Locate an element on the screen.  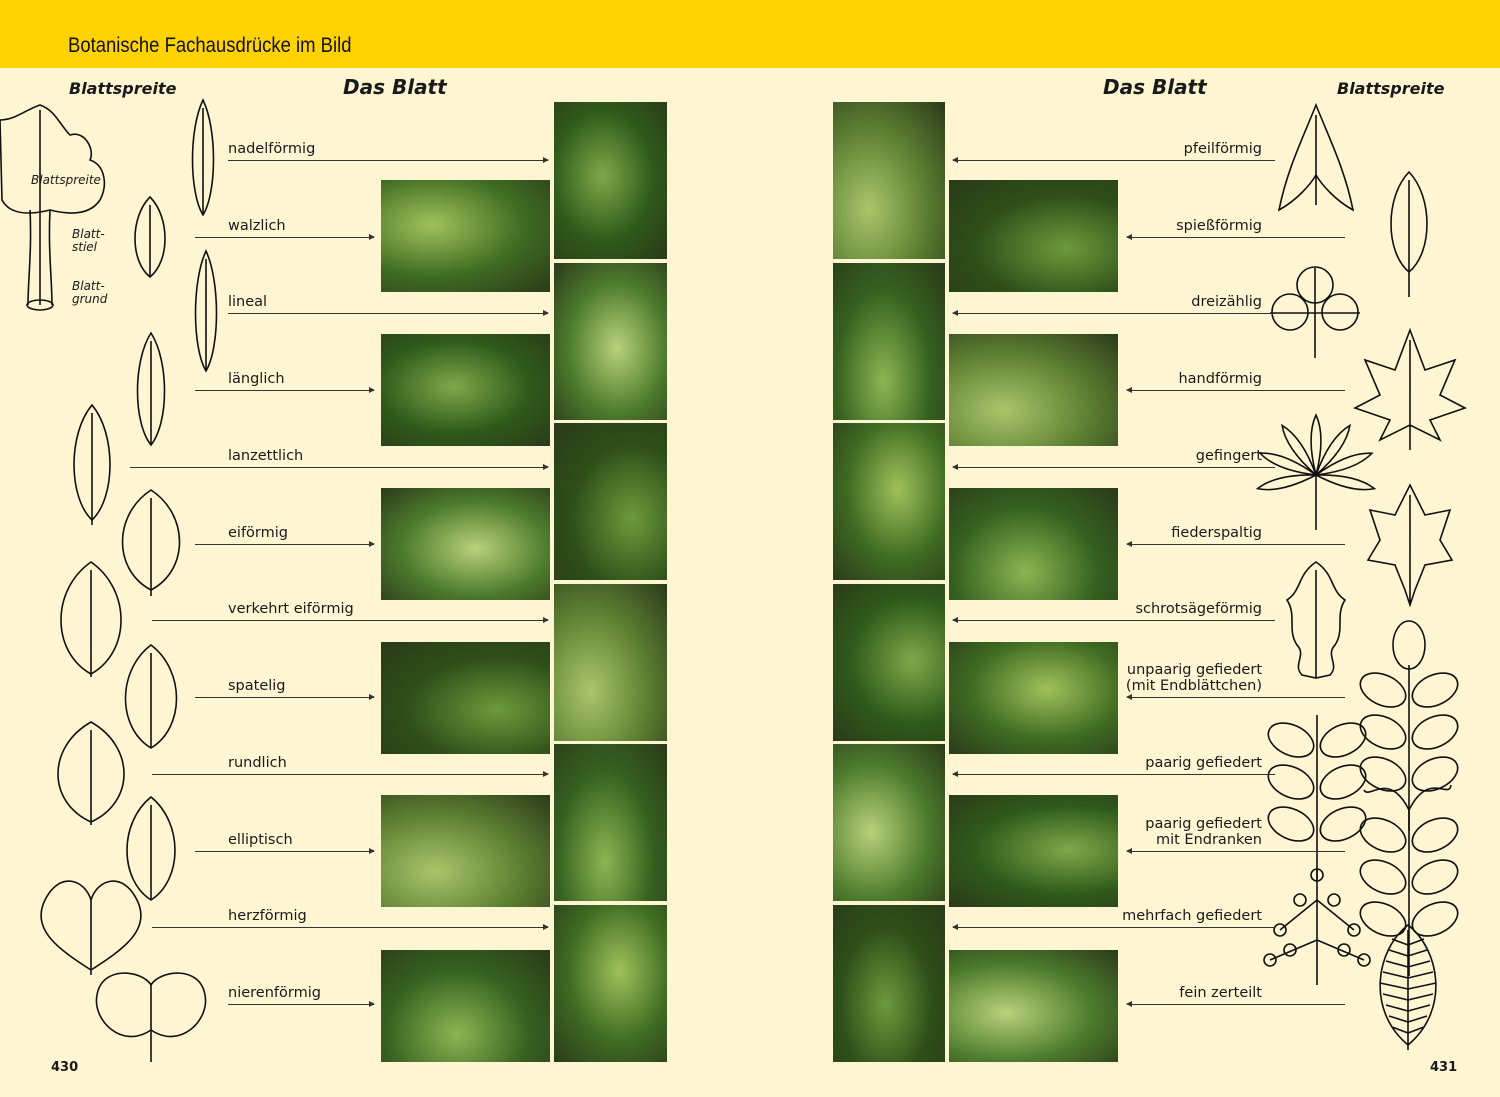
label-3: länglich is located at coordinates (256, 379).